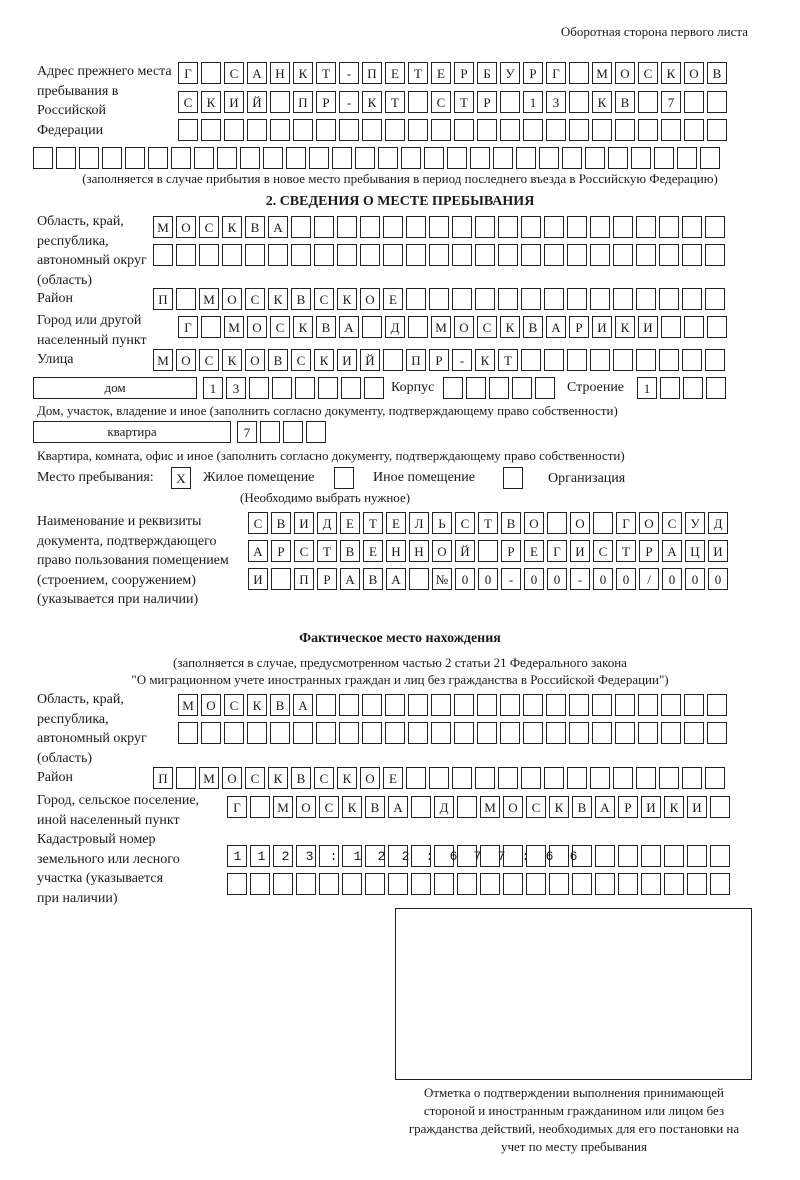  Describe the element at coordinates (683, 388) in the screenshot. I see `building-row: 1` at that location.